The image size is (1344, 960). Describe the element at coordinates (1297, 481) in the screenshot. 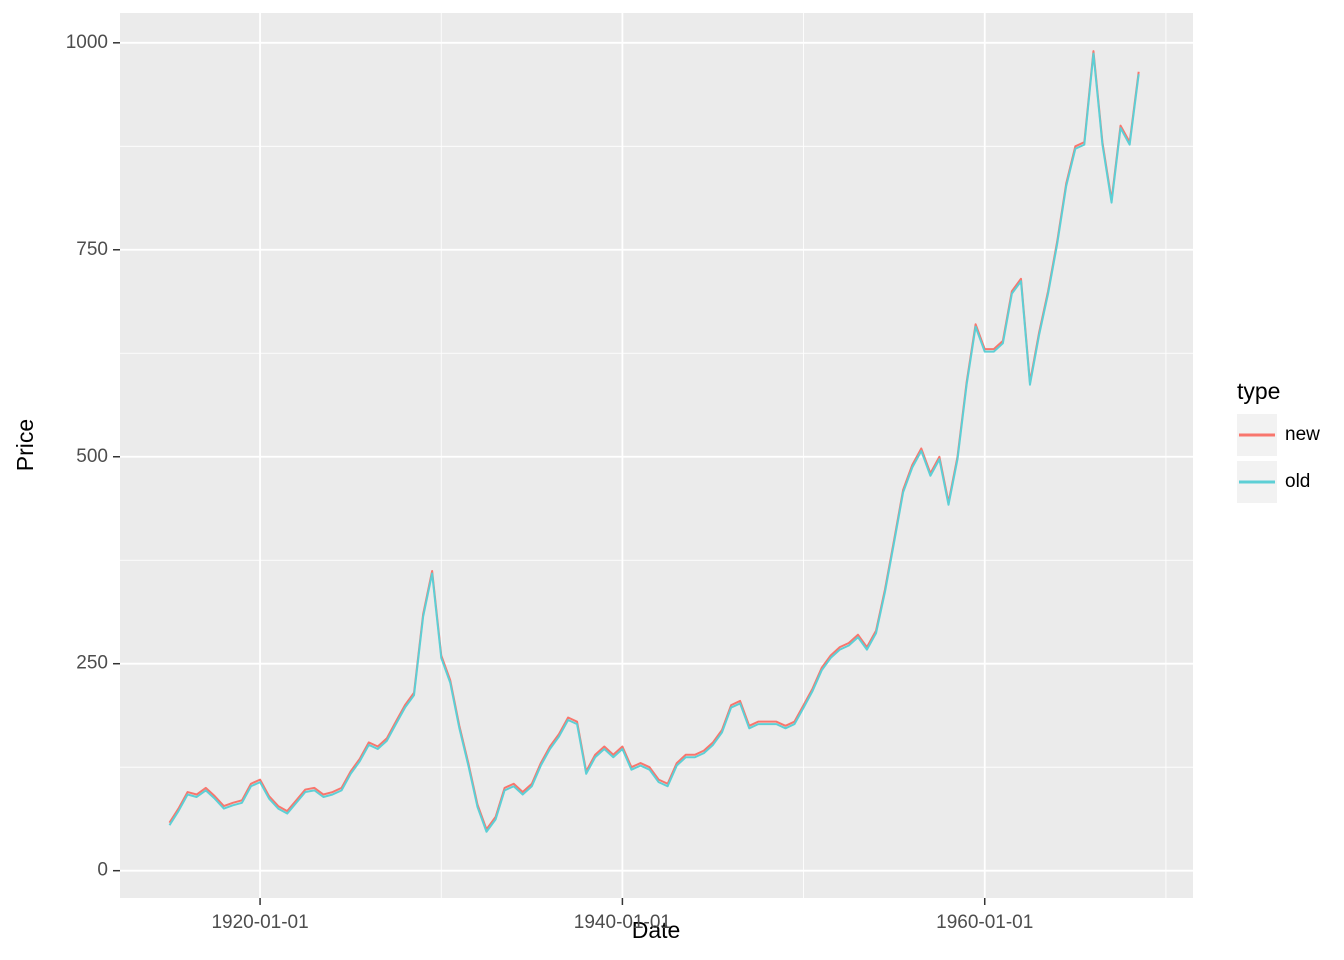

I see `legend-label: old` at that location.